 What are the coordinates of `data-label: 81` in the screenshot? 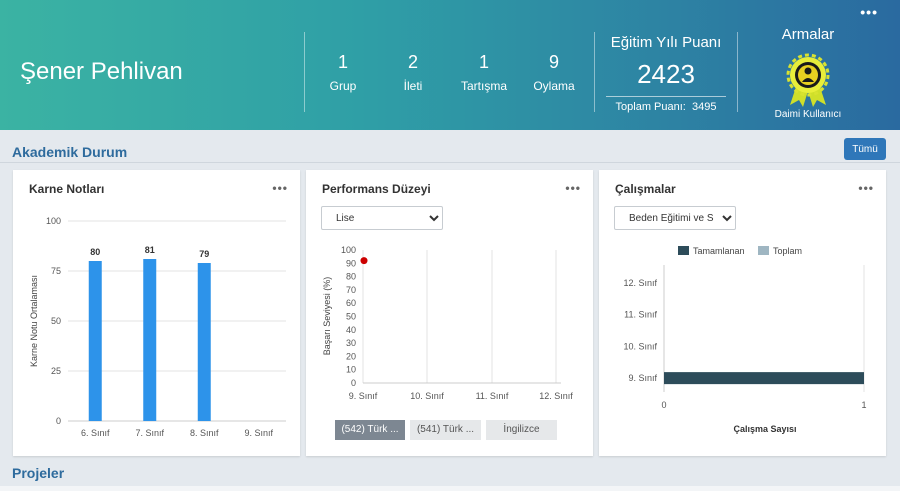 It's located at (150, 250).